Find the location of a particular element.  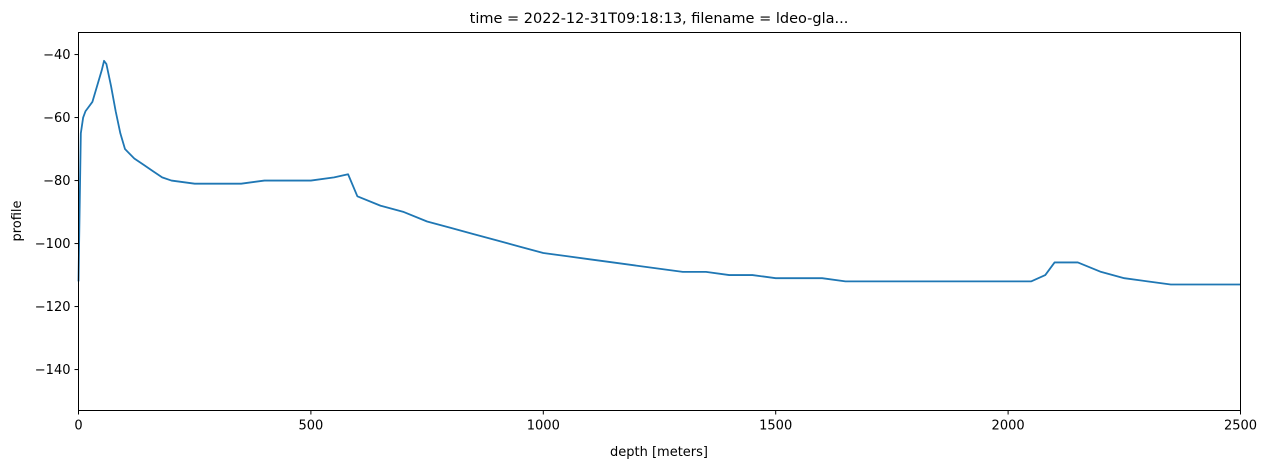

y-tick-label: −120 is located at coordinates (53, 307).